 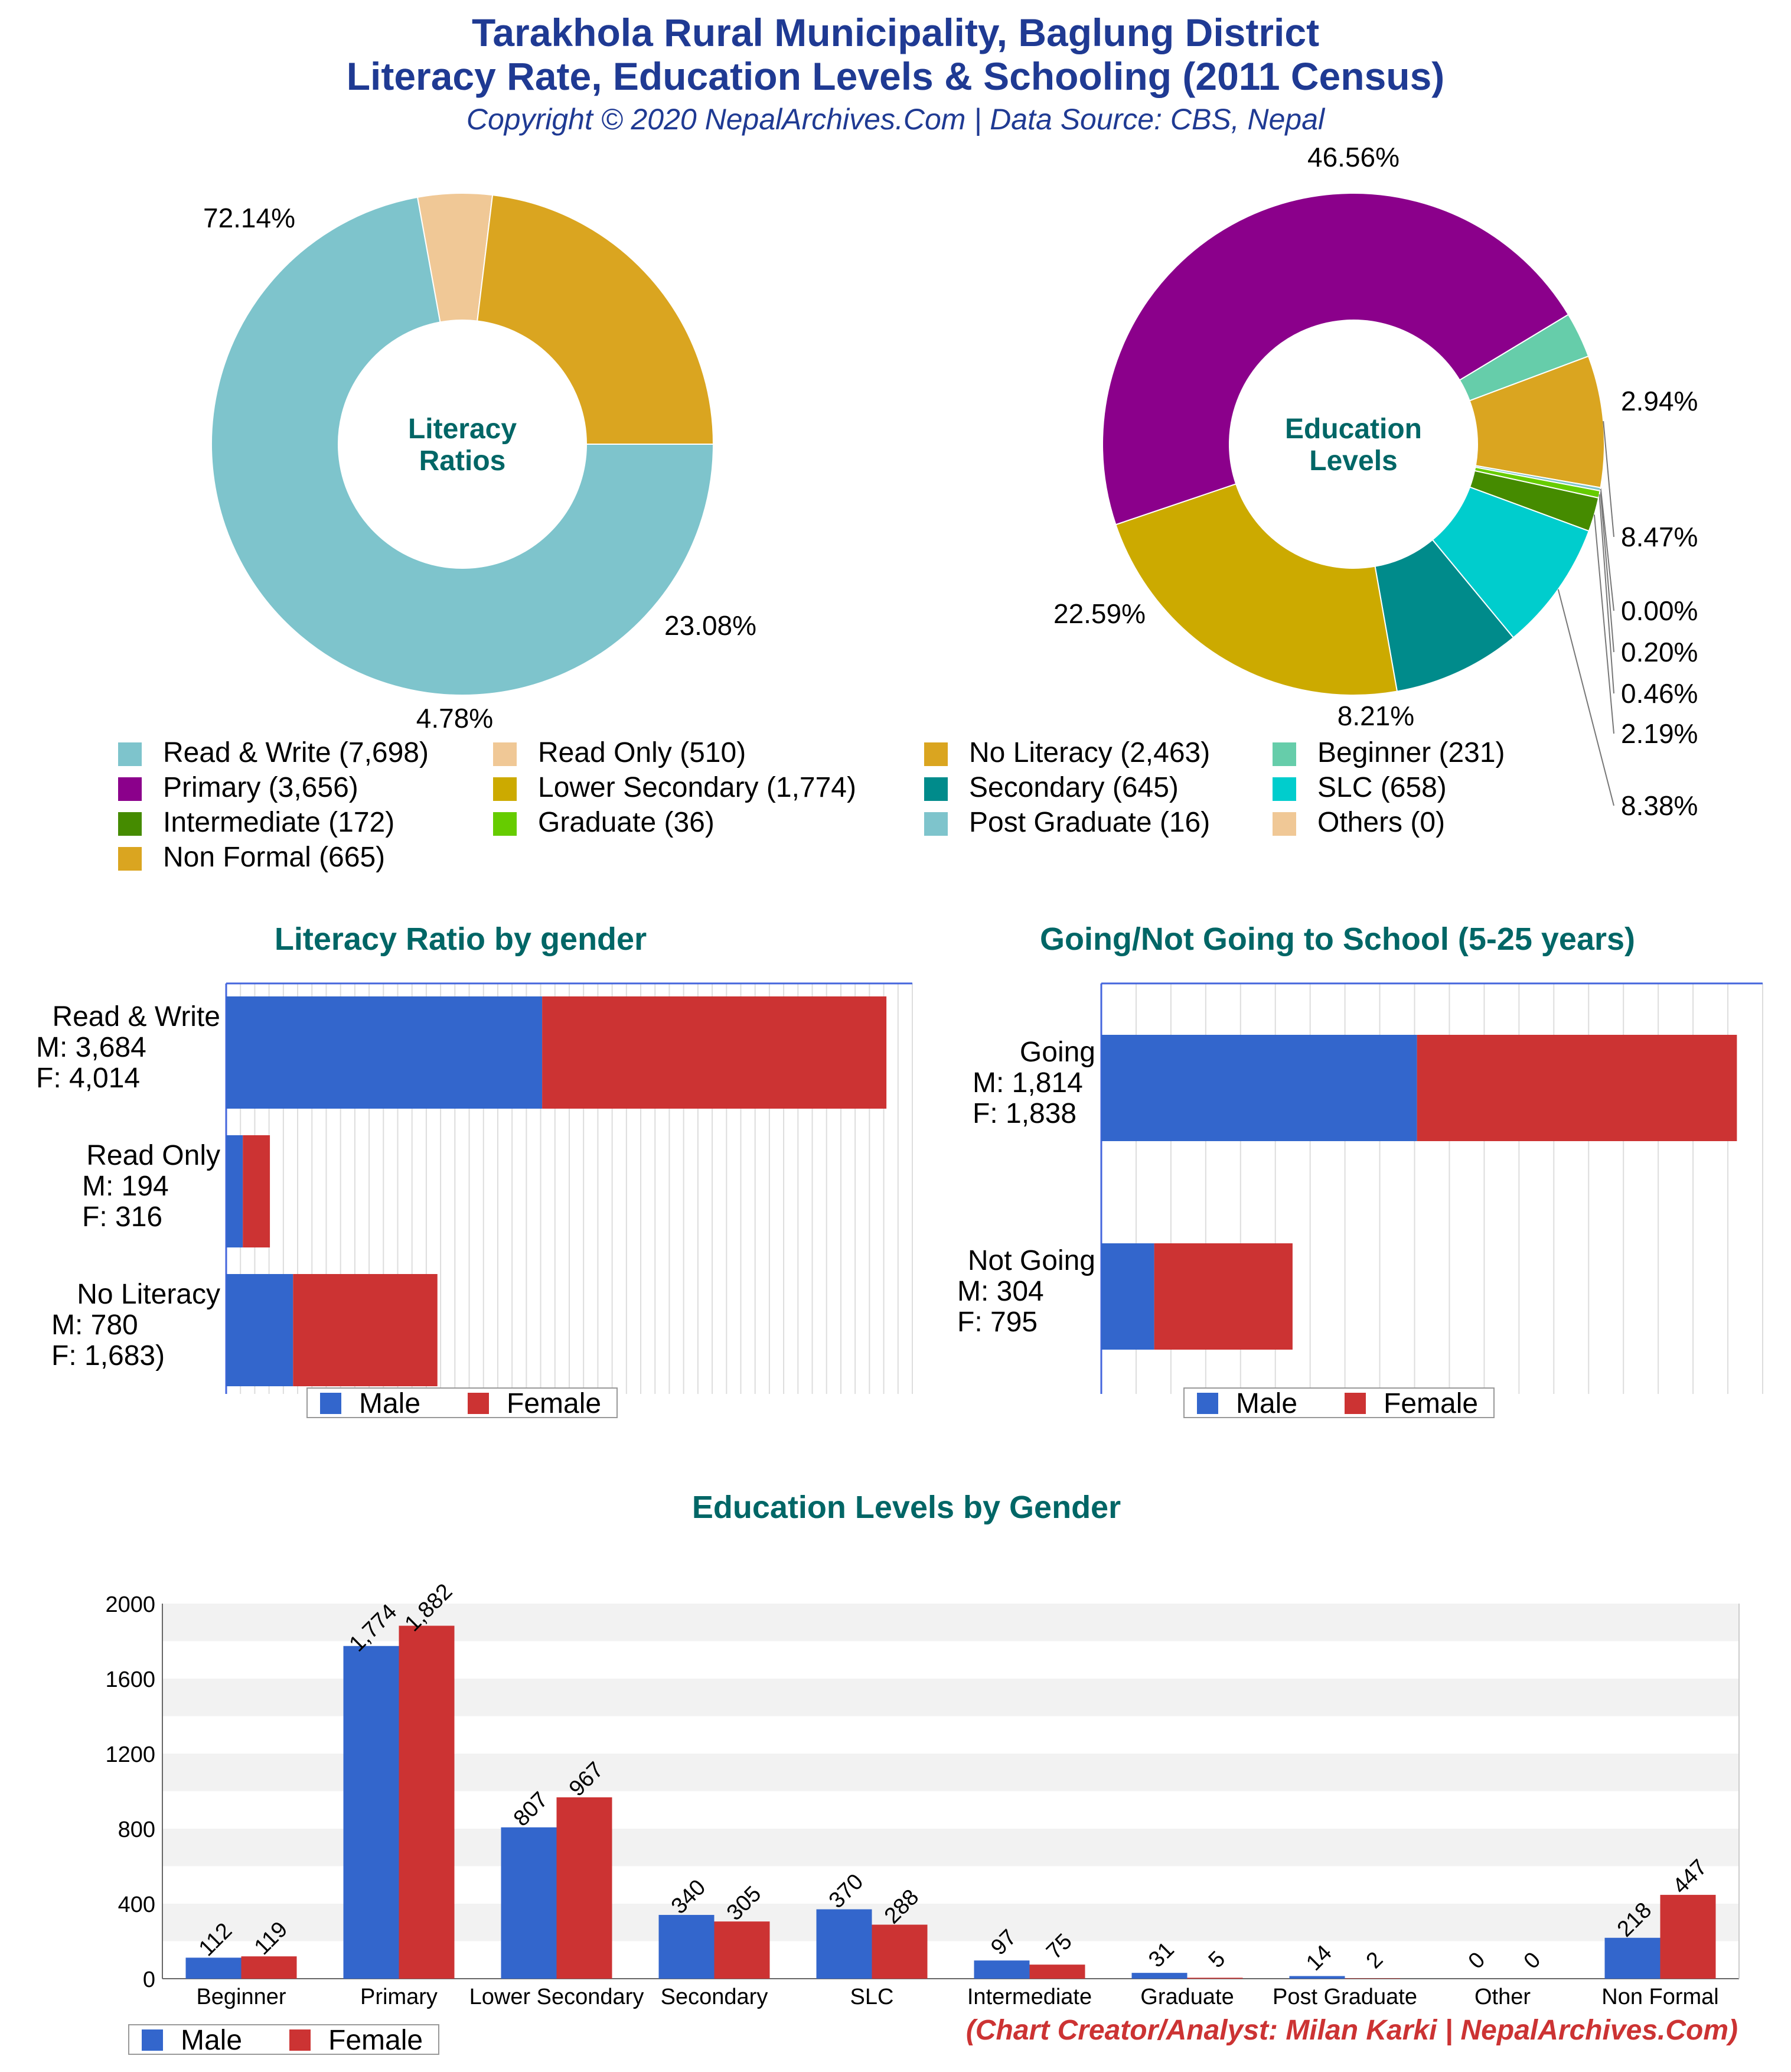 What do you see at coordinates (1659, 401) in the screenshot?
I see `education-donut-pct-label-beginner: 2.94%` at bounding box center [1659, 401].